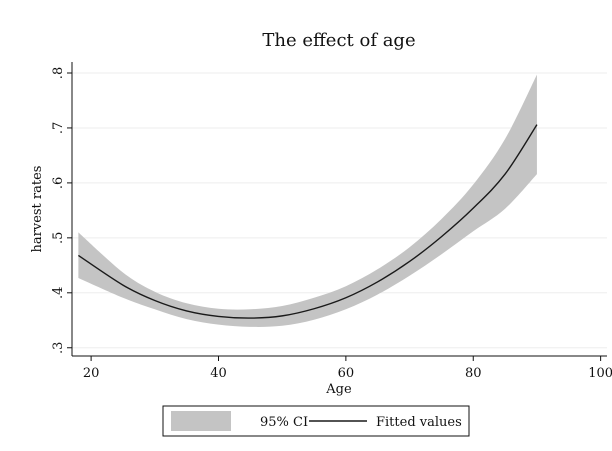 The width and height of the screenshot is (612, 451). I want to click on chart-title: The effect of age, so click(338, 40).